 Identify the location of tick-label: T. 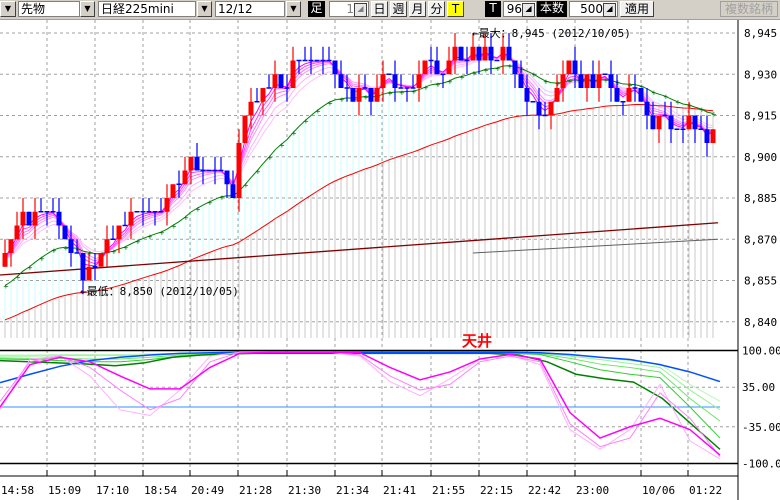
(493, 9).